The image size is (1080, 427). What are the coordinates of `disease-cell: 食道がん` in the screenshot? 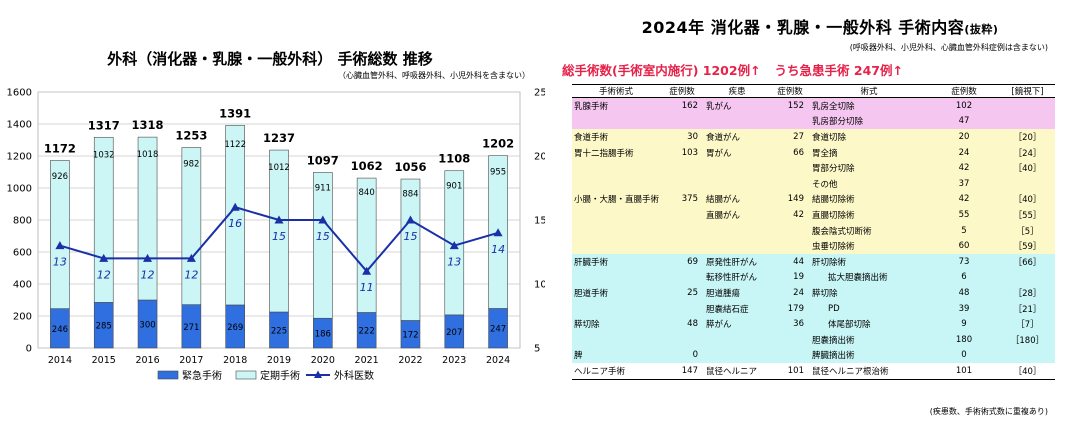 It's located at (737, 137).